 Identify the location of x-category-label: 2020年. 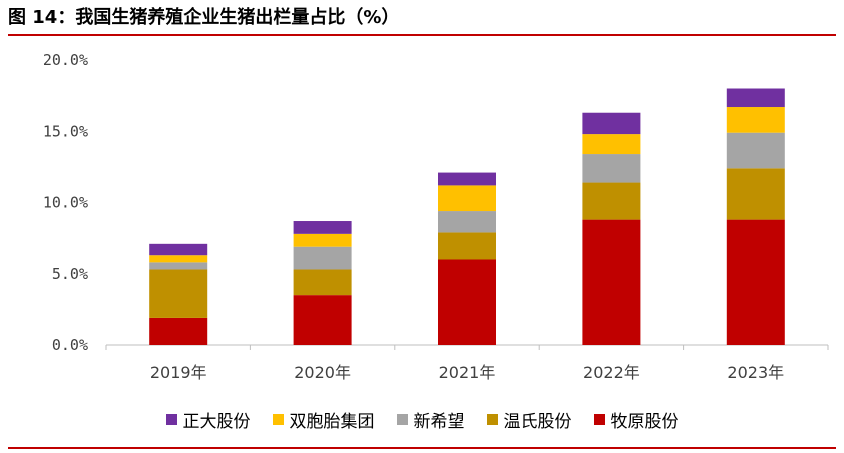
(322, 372).